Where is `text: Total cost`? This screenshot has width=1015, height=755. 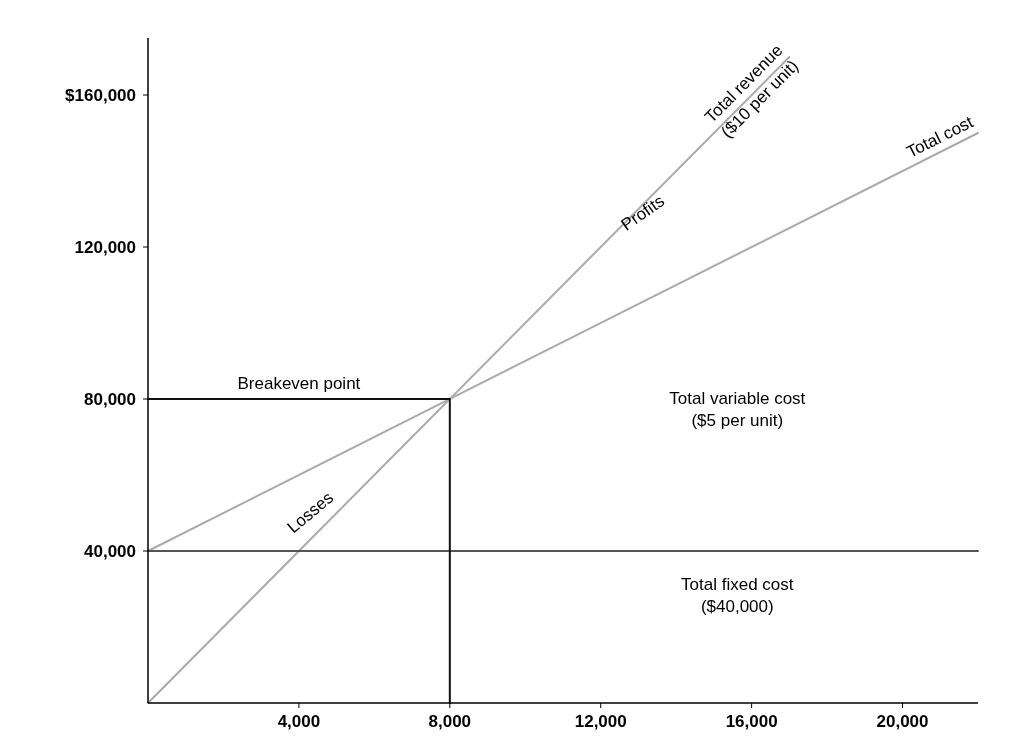
text: Total cost is located at coordinates (940, 137).